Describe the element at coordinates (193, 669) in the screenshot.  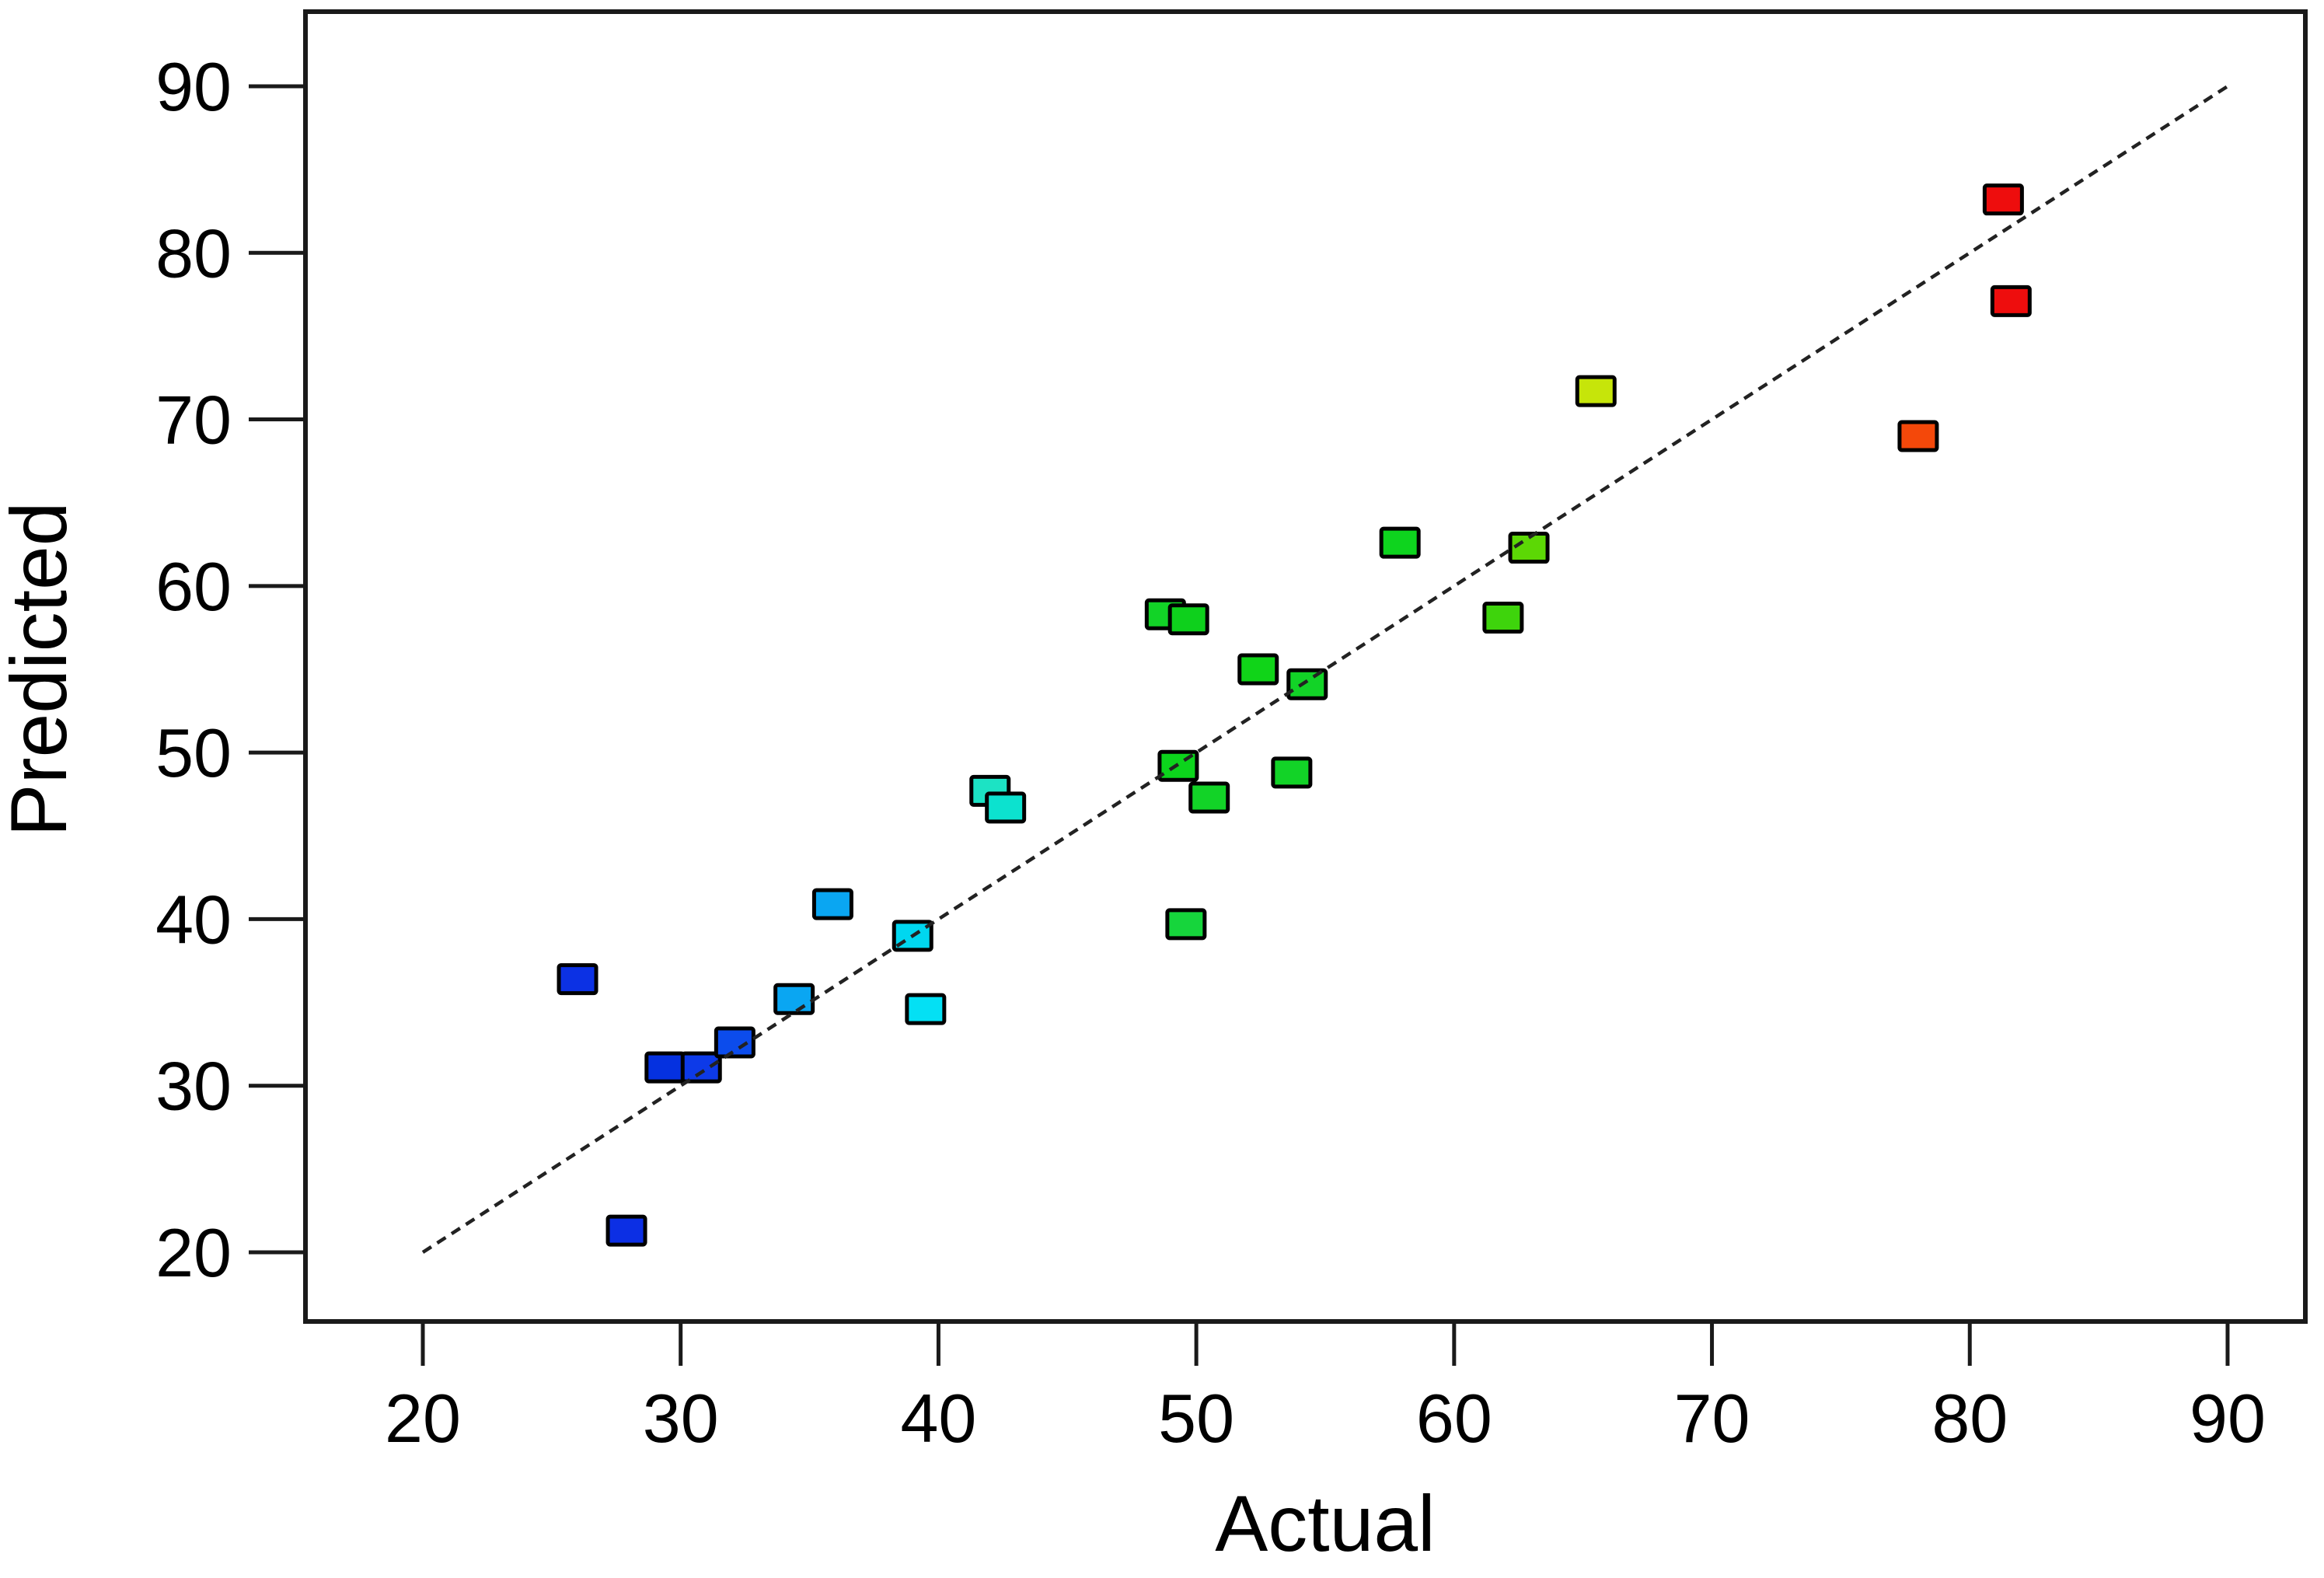
I see `y-axis-tick-labels: 20 30 40 50 60 70 80 90` at that location.